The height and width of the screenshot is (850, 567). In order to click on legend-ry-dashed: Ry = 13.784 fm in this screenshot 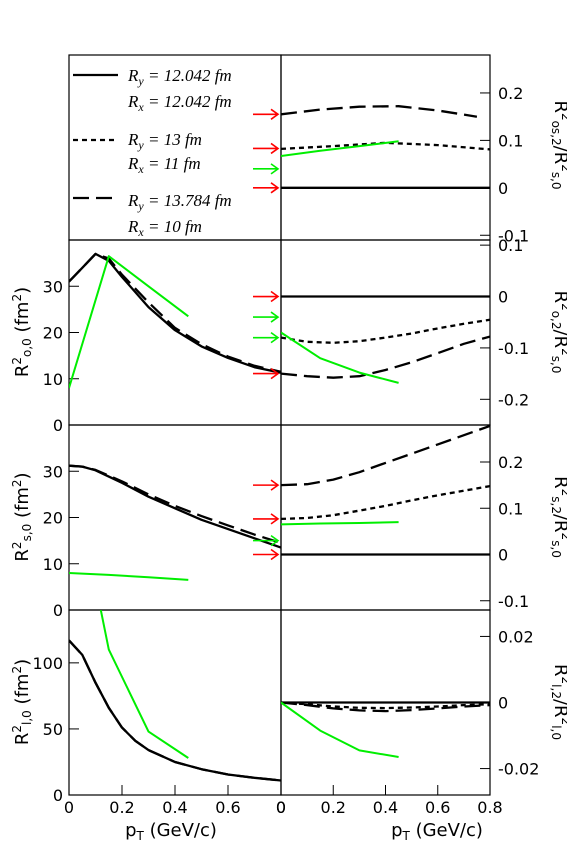, I will do `click(179, 202)`.